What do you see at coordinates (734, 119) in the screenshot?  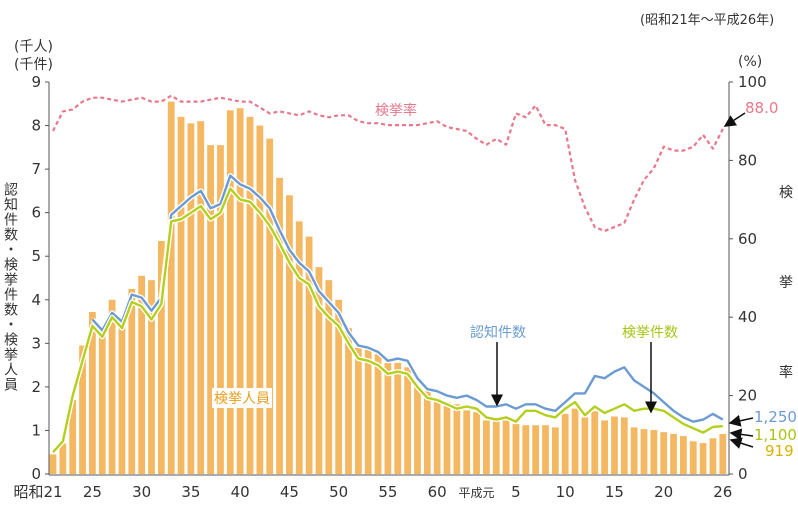 I see `rate-arrow` at bounding box center [734, 119].